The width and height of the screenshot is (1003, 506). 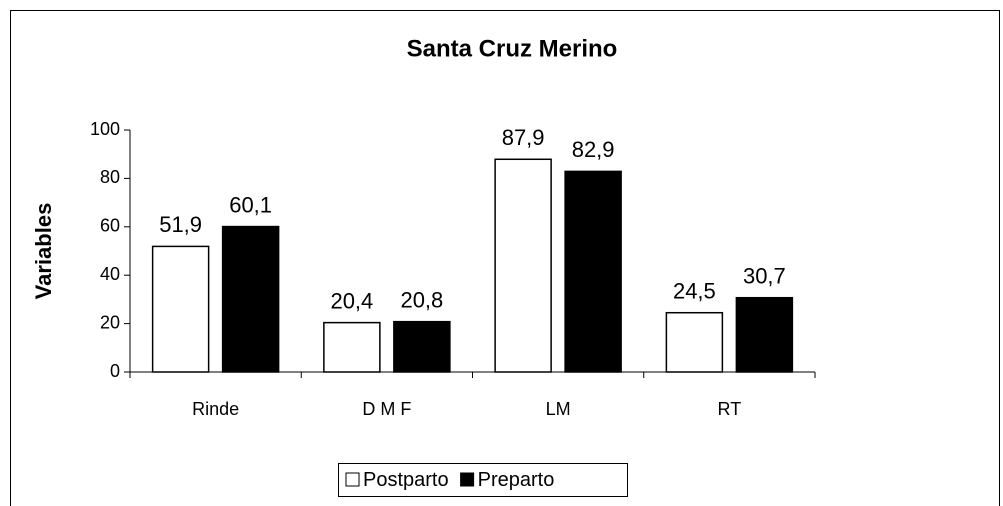 I want to click on data-label: 51,9, so click(x=180, y=224).